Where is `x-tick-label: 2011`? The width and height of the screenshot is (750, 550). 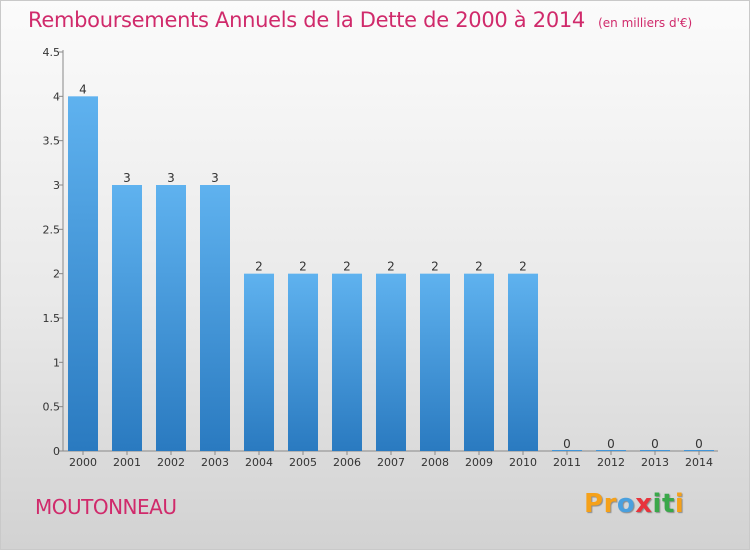
x-tick-label: 2011 is located at coordinates (567, 462).